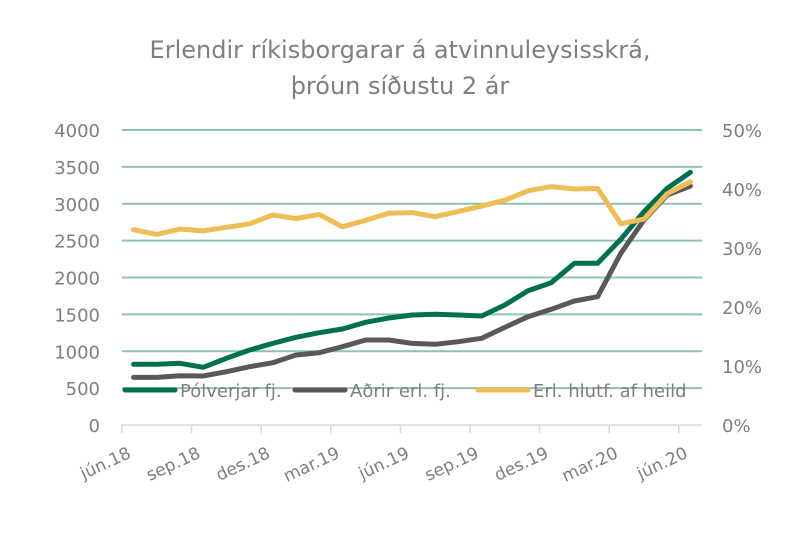 This screenshot has width=800, height=543. Describe the element at coordinates (742, 367) in the screenshot. I see `y-right-tick-label: 10%` at that location.